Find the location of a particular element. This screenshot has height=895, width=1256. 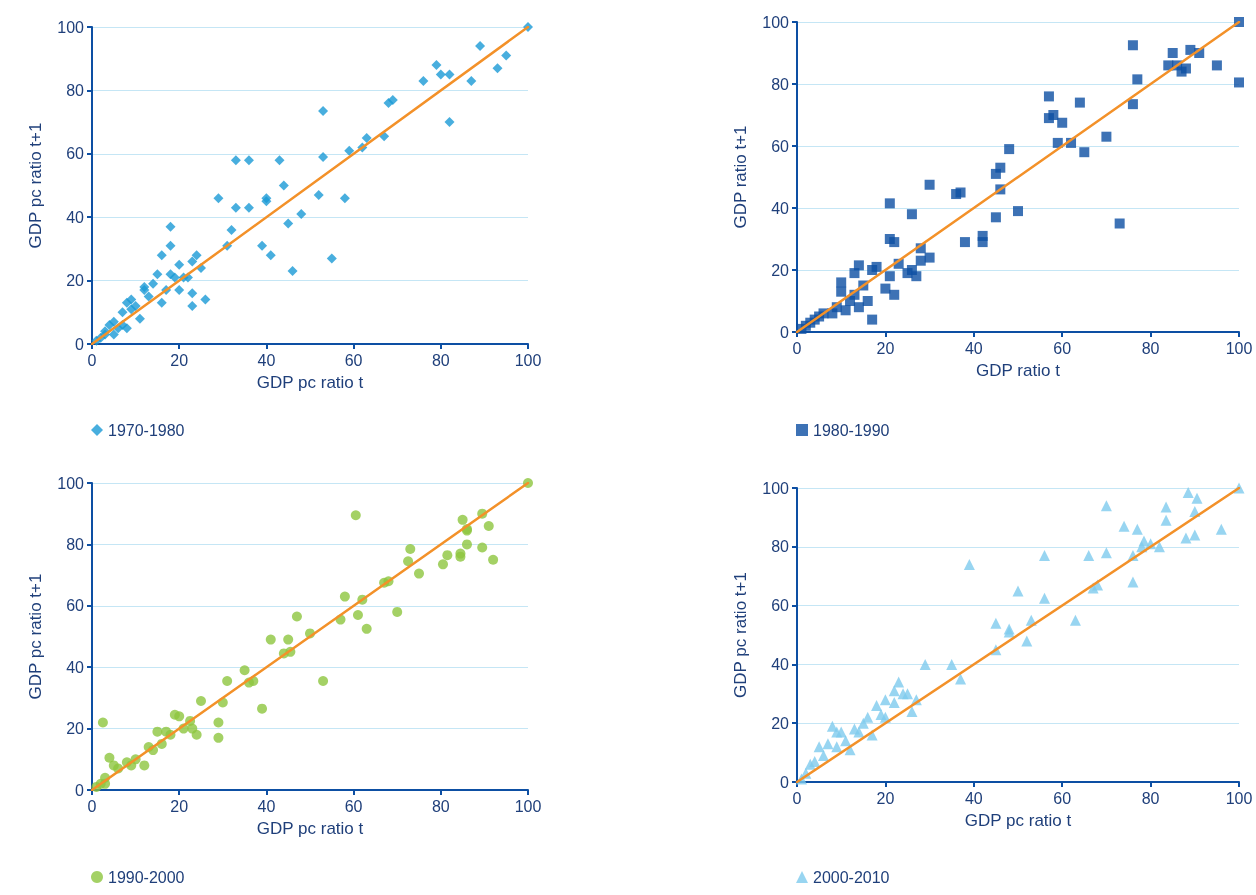

legend-label: 2000-2010 is located at coordinates (851, 877).